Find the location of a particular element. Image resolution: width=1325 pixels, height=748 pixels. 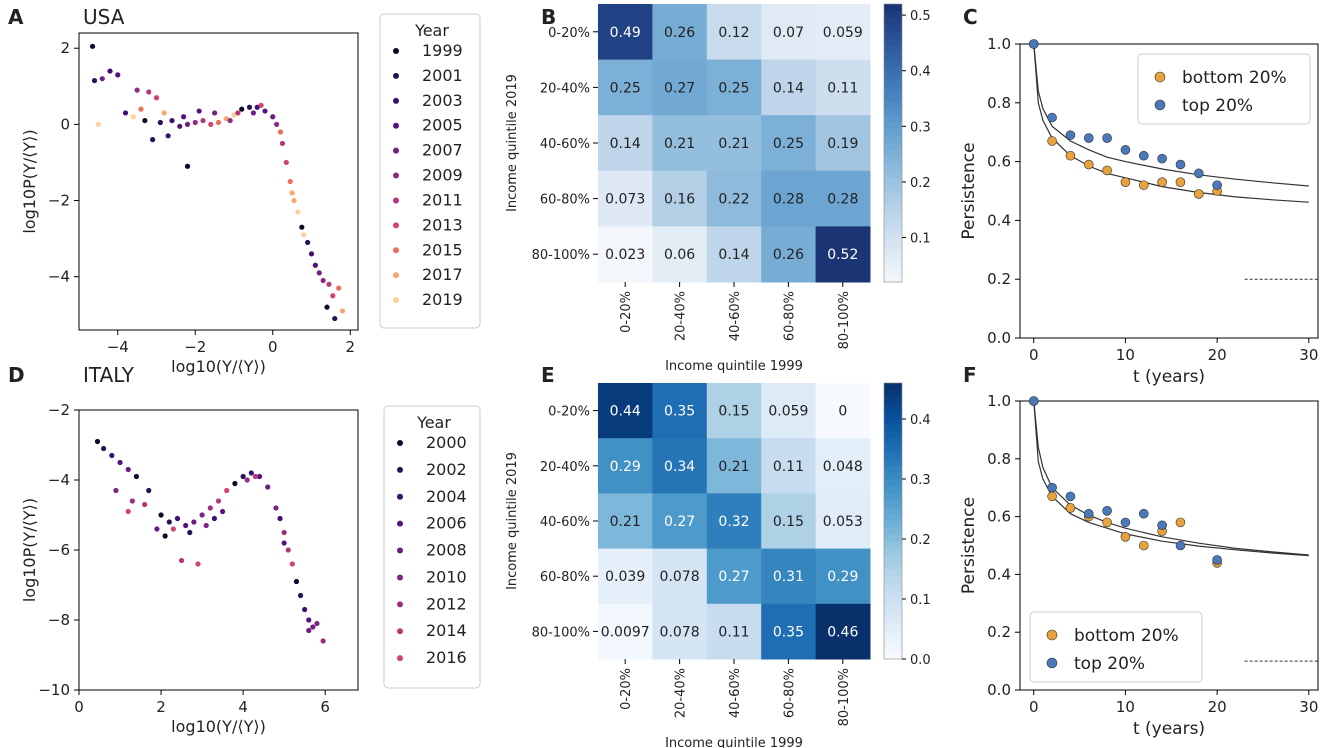

row-label: 20-40% is located at coordinates (565, 467).